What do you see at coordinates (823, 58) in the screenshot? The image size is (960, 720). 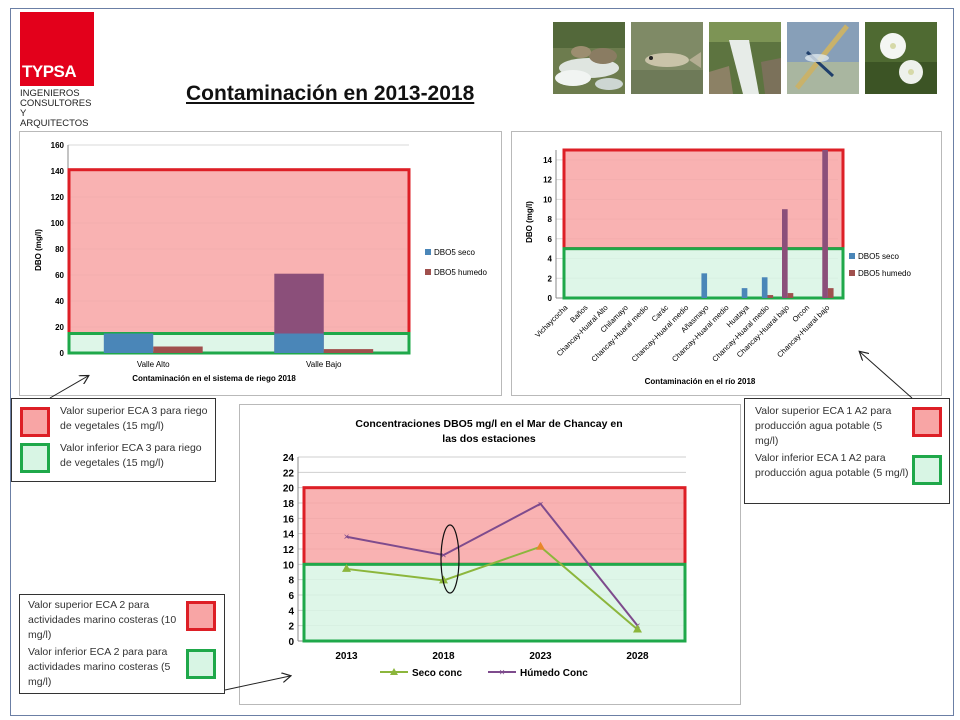 I see `dragonfly-photo` at bounding box center [823, 58].